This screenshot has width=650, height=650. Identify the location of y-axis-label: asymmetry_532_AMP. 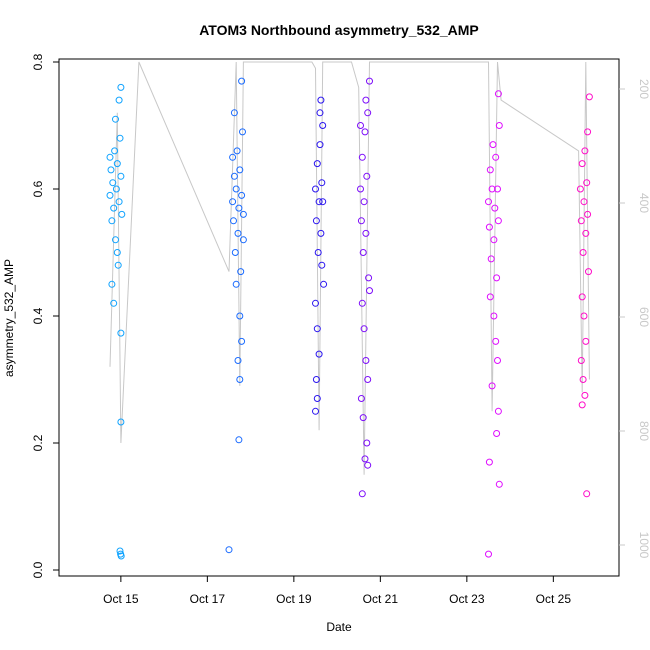
(9, 318).